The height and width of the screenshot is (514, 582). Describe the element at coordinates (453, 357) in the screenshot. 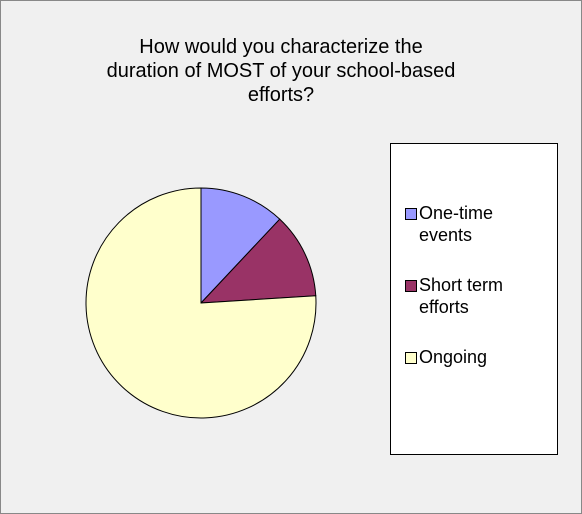

I see `legend-label: Ongoing` at that location.